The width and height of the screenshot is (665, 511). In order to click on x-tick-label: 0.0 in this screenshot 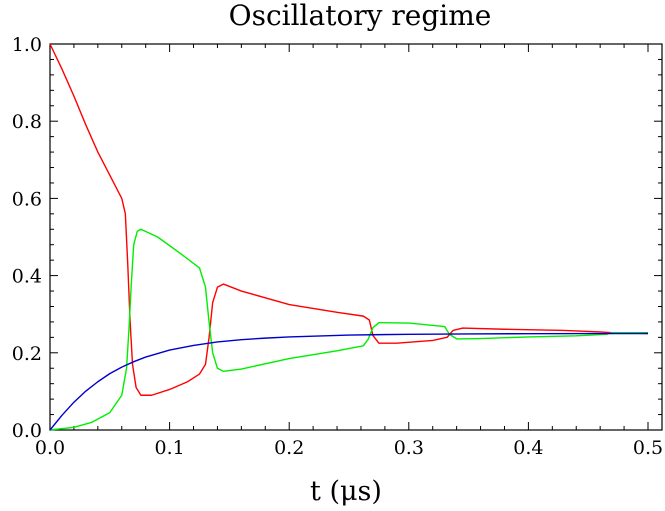, I will do `click(50, 448)`.